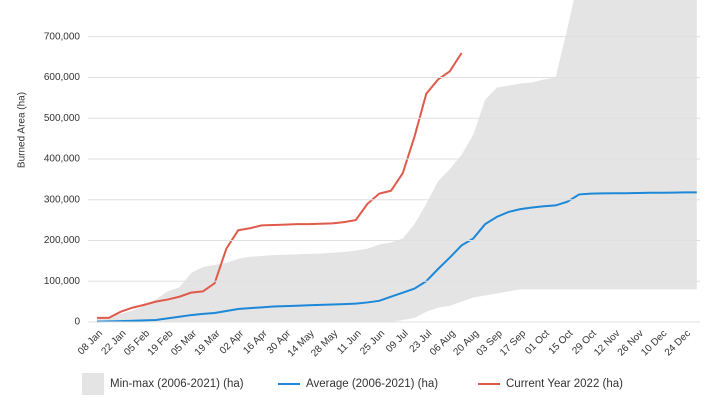 This screenshot has height=403, width=717. I want to click on x-tick-label: 25 Jun, so click(372, 342).